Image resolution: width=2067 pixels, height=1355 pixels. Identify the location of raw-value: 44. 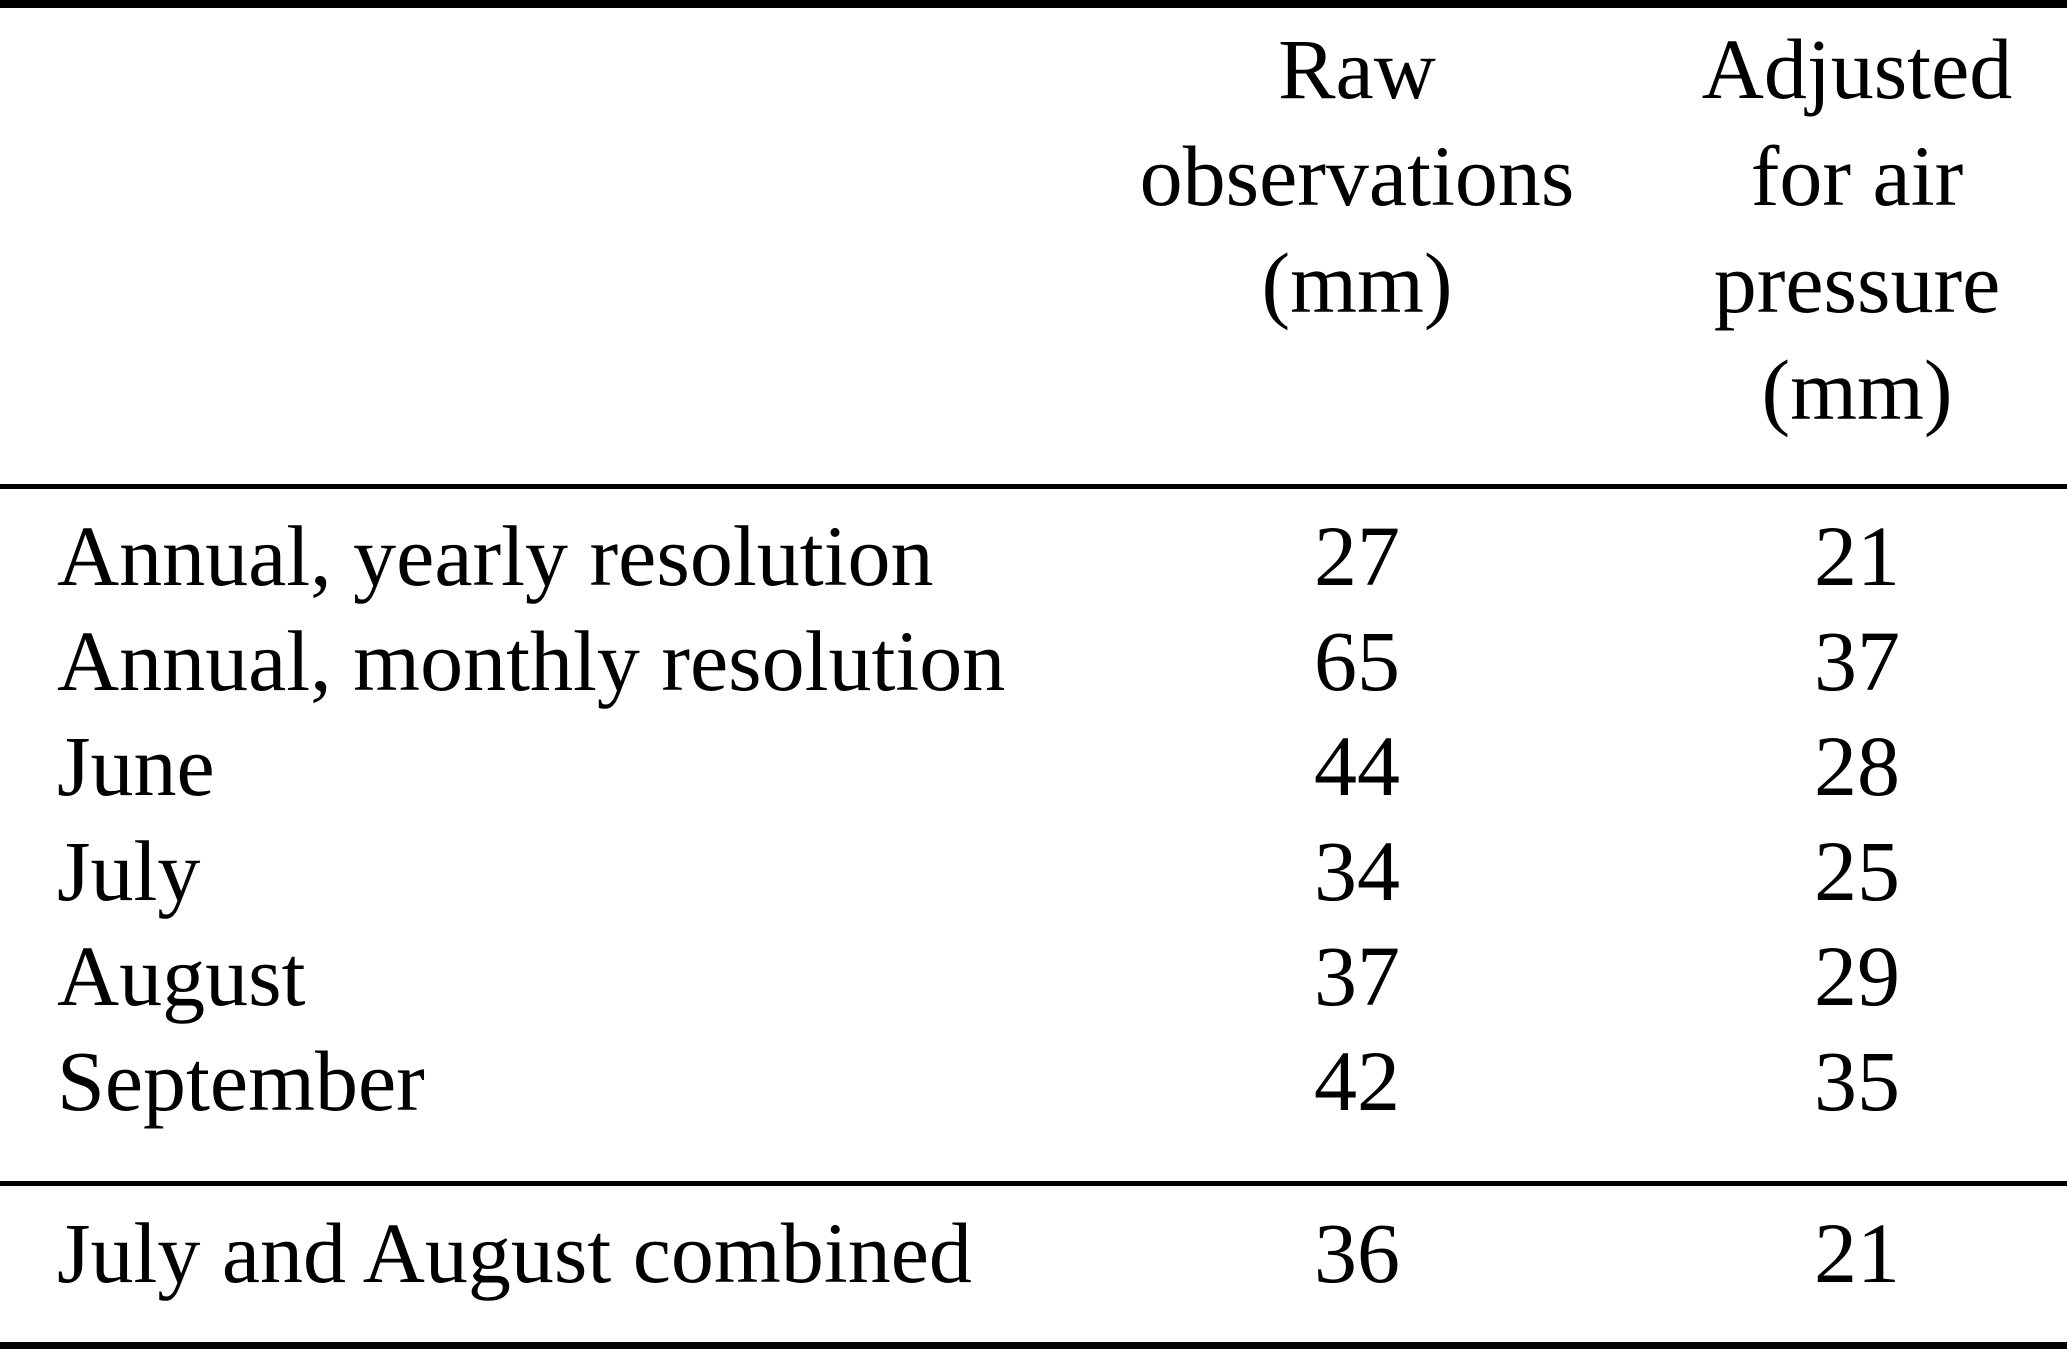
(1357, 766).